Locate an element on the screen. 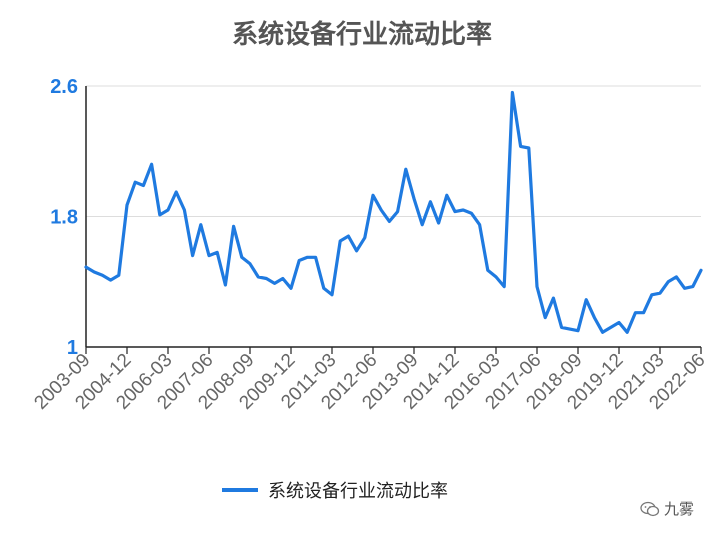  legend-swatch is located at coordinates (240, 490).